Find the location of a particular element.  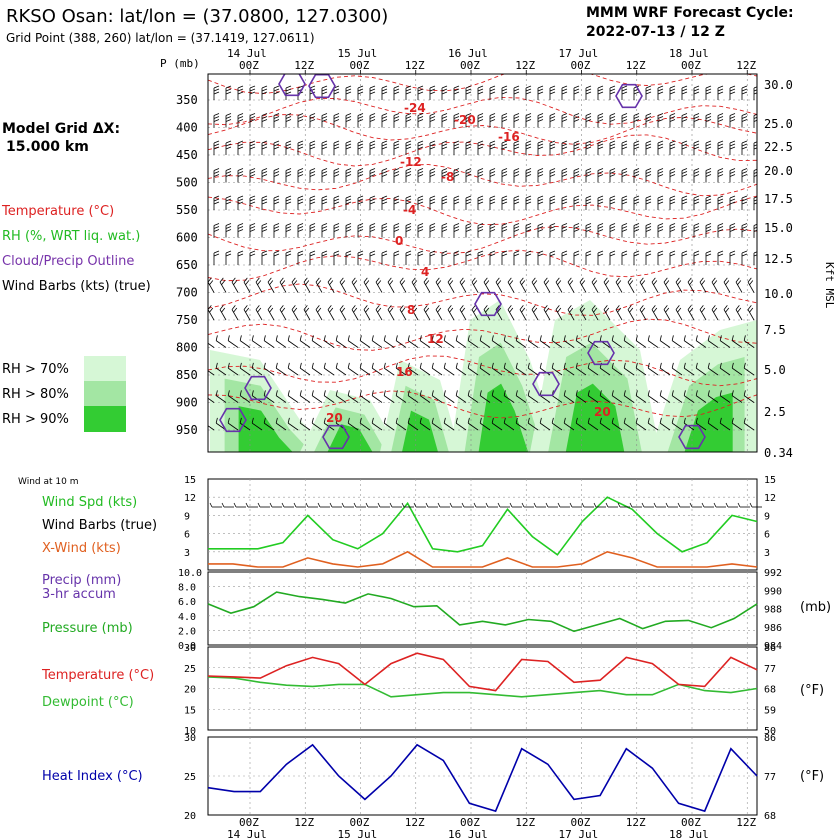

temperature-contour is located at coordinates (482, 180).